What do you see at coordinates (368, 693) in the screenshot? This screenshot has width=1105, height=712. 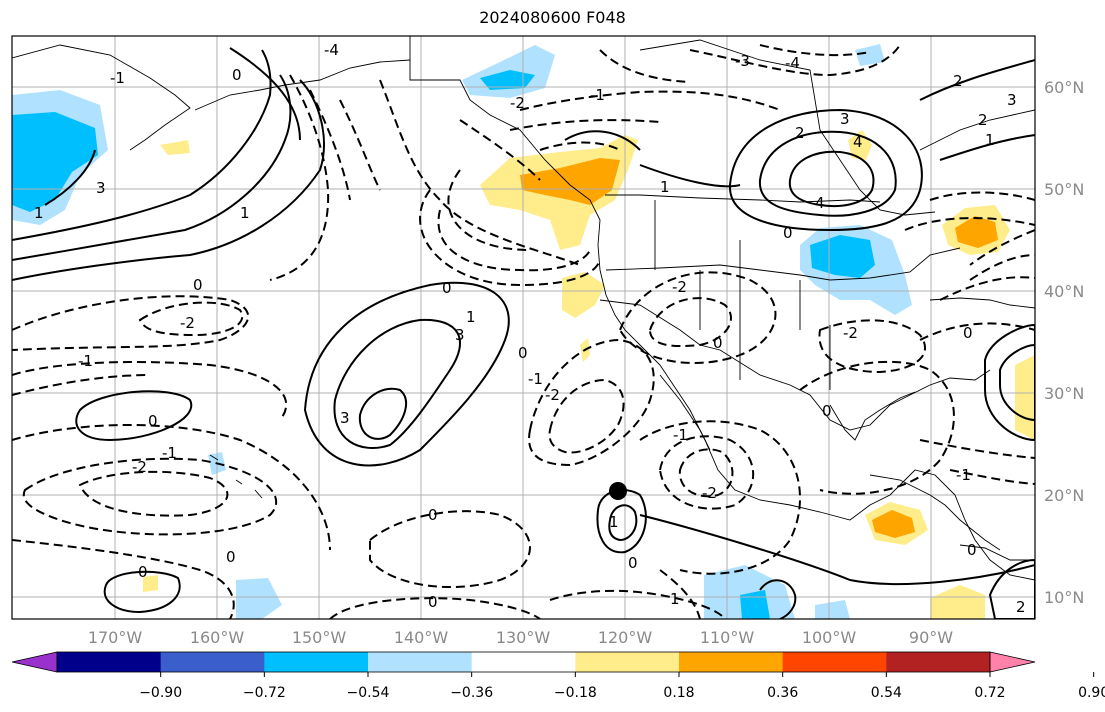 I see `colorbar-tick-label: −0.54` at bounding box center [368, 693].